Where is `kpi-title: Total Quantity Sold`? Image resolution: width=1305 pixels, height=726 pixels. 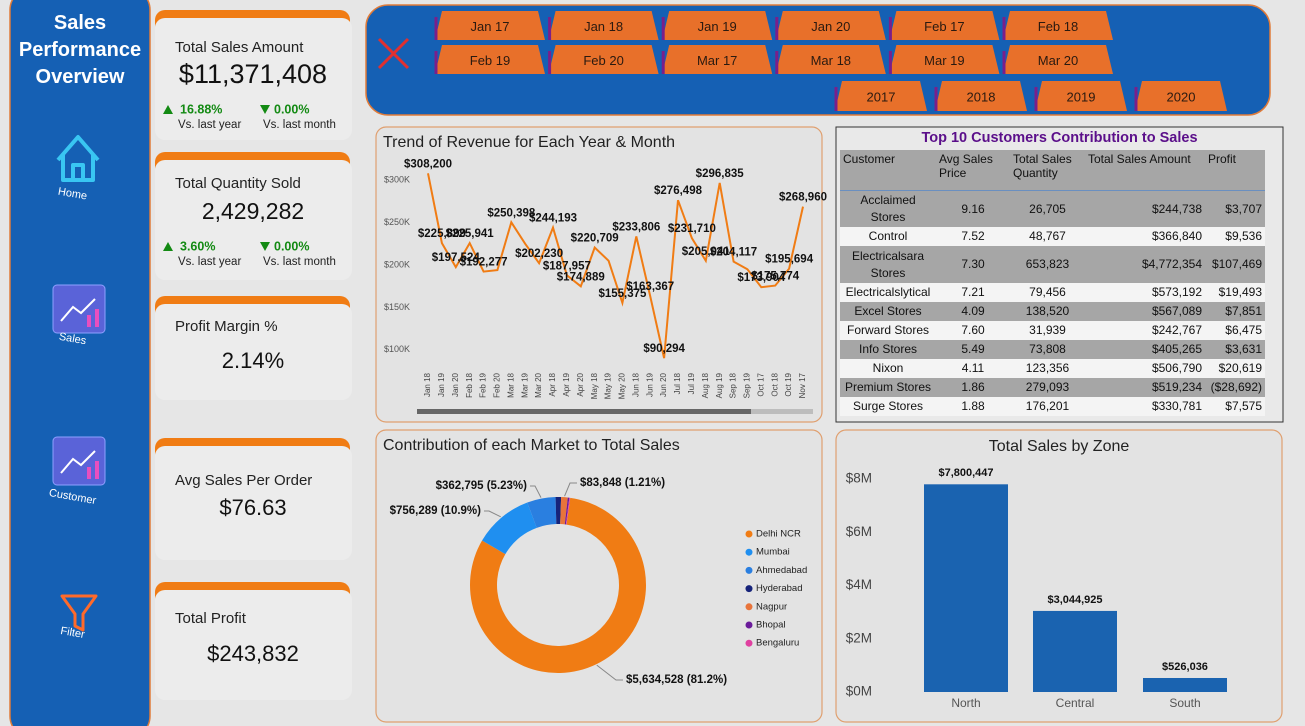
kpi-title: Total Quantity Sold is located at coordinates (238, 183).